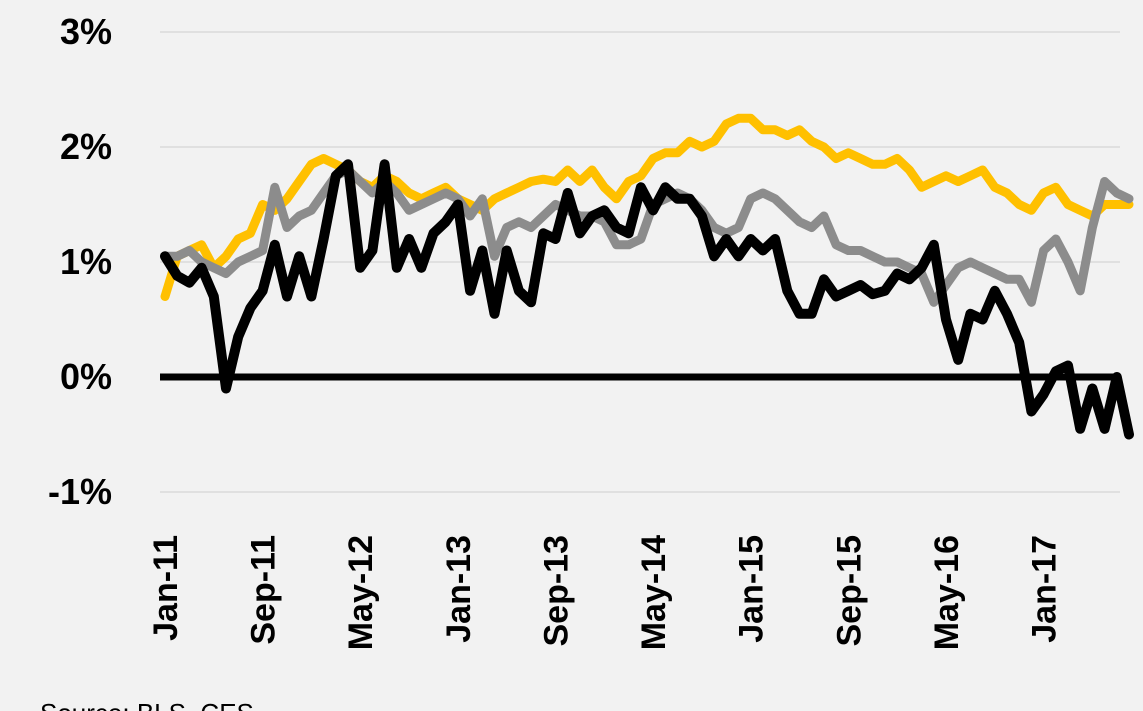  Describe the element at coordinates (264, 590) in the screenshot. I see `x-tick-label: Sep-11` at that location.